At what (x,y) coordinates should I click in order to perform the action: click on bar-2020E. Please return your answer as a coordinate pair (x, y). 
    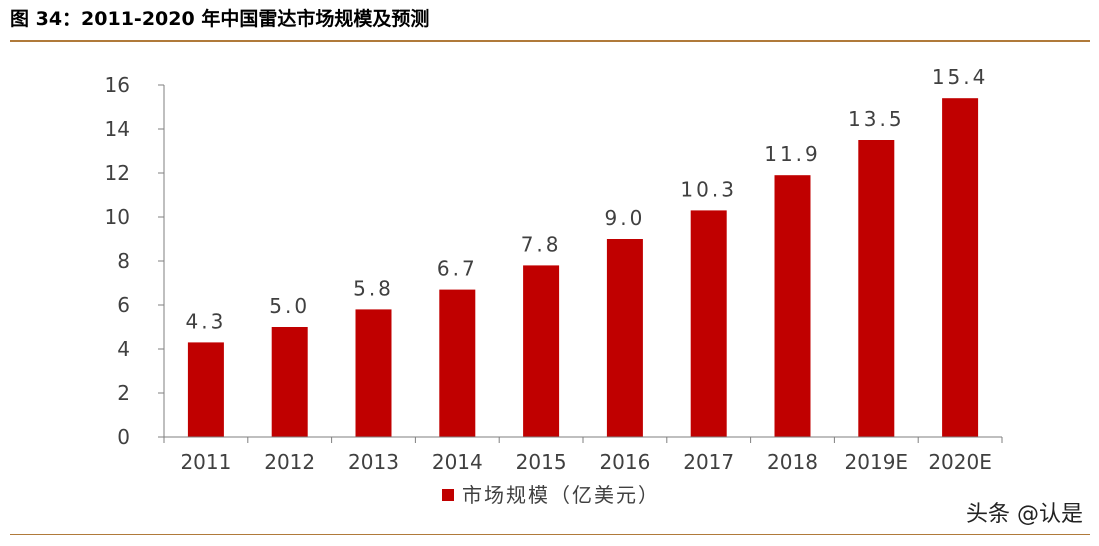
    Looking at the image, I should click on (960, 267).